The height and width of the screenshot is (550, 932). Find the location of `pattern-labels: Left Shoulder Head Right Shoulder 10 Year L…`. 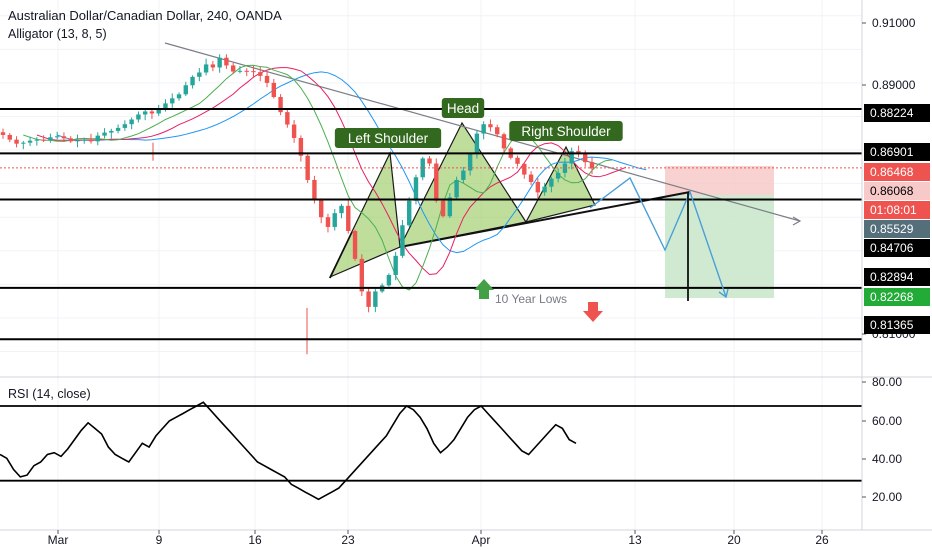

pattern-labels: Left Shoulder Head Right Shoulder 10 Year L… is located at coordinates (478, 210).